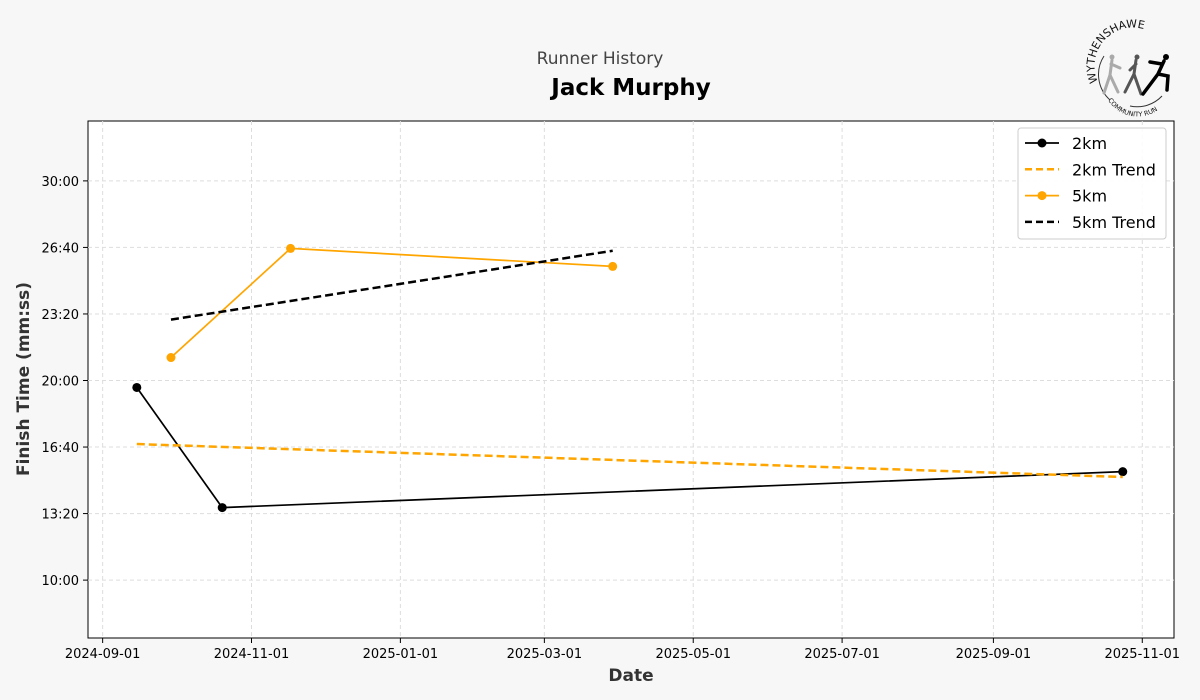 This screenshot has height=700, width=1200. What do you see at coordinates (24, 379) in the screenshot?
I see `y-axis-label: Finish Time (mm:ss)` at bounding box center [24, 379].